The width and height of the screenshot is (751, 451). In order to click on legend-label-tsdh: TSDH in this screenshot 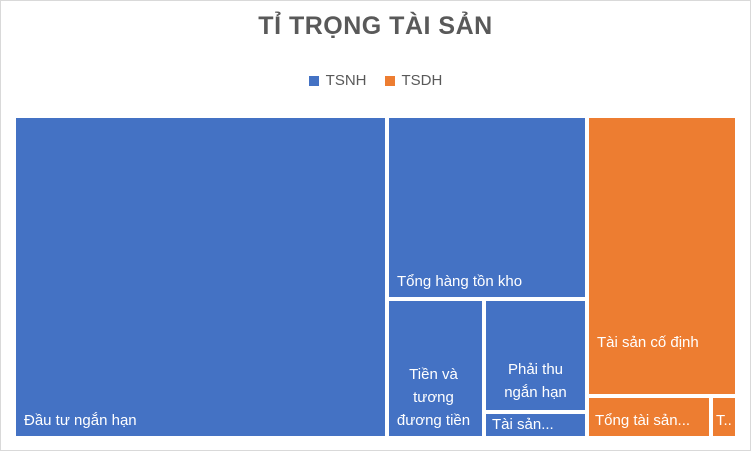, I will do `click(422, 80)`.